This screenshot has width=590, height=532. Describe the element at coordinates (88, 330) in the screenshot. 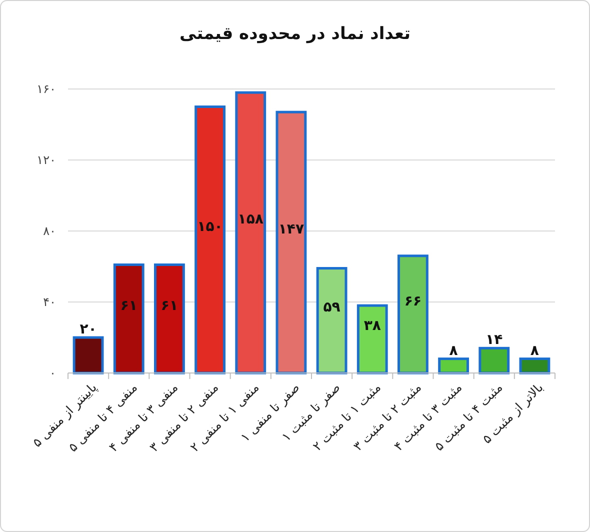

I see `data-label: ۲۰` at that location.